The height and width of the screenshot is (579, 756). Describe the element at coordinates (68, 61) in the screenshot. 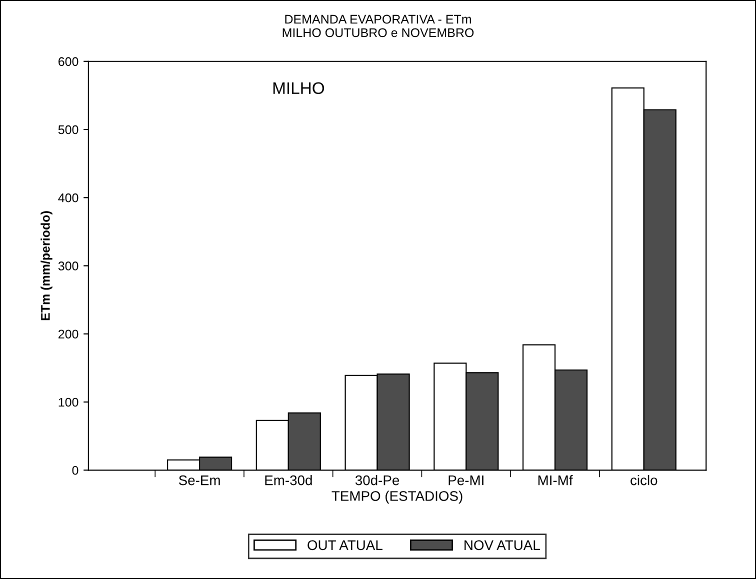

I see `y-tick-label: 600` at that location.